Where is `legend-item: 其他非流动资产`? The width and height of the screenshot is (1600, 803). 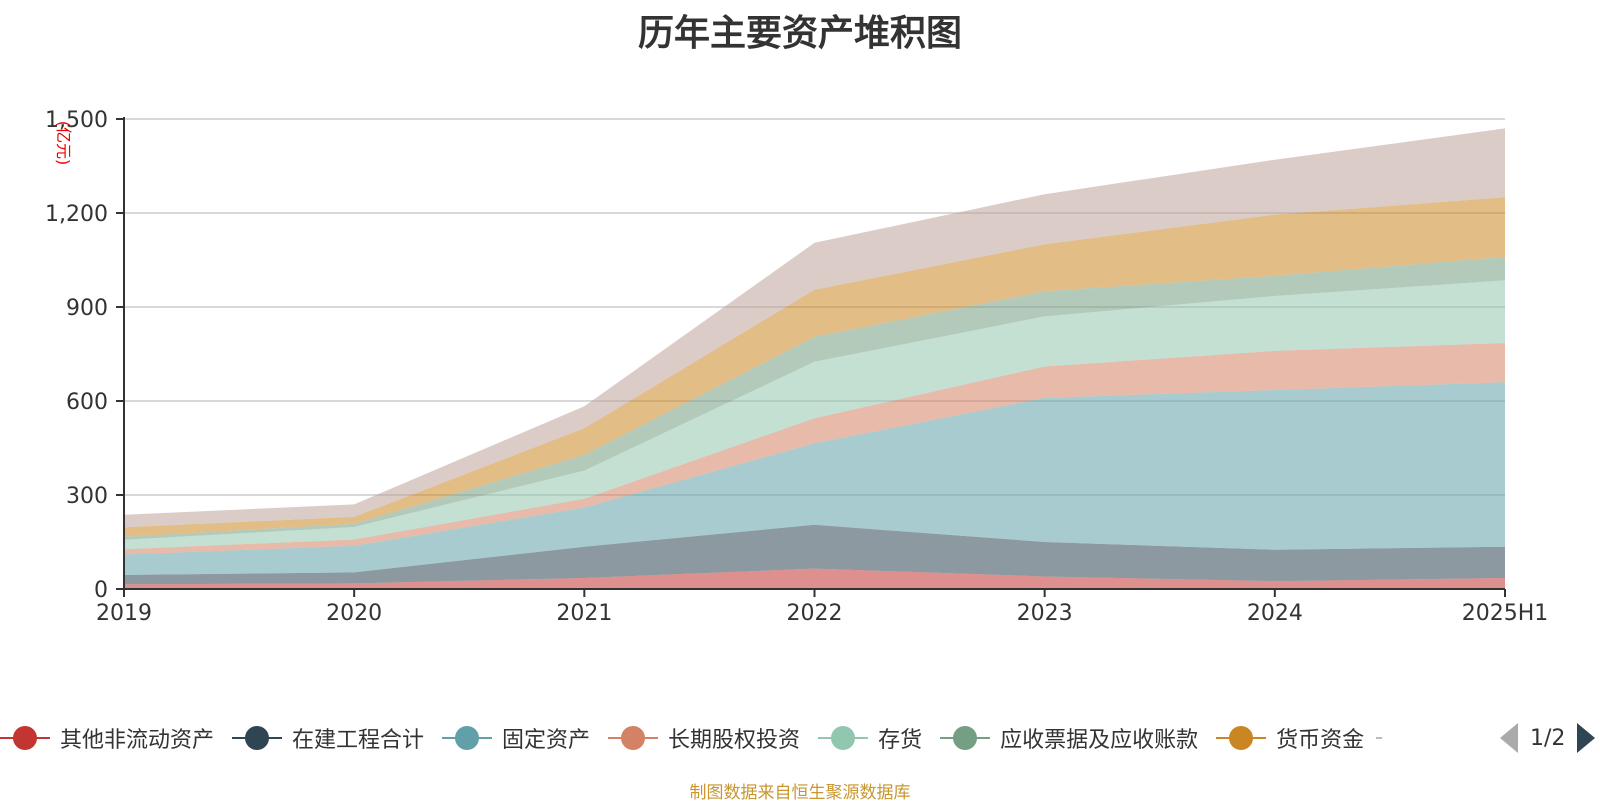
legend-item: 其他非流动资产 is located at coordinates (107, 738).